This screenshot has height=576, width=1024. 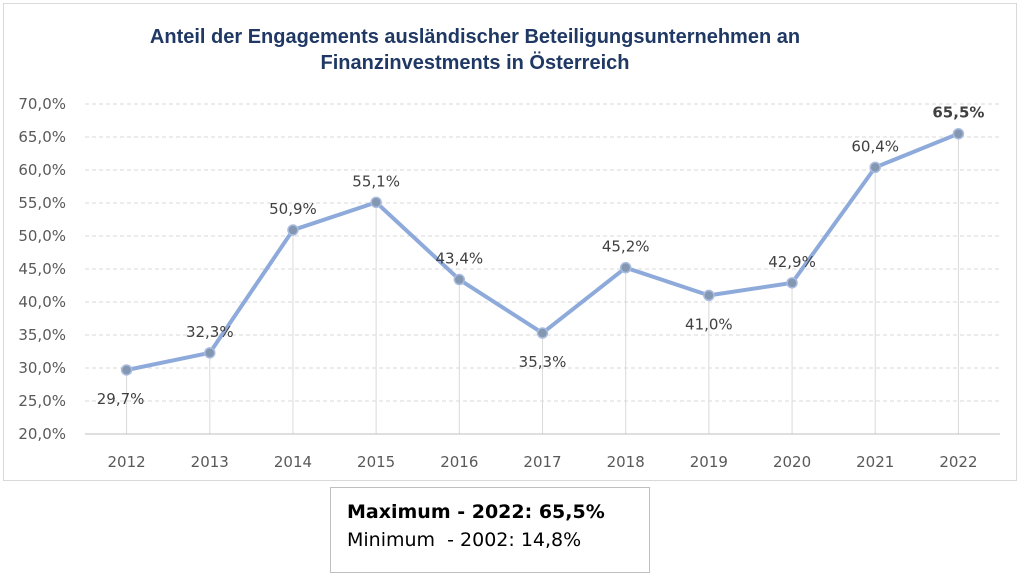 I want to click on data-label: 60,4%, so click(x=875, y=146).